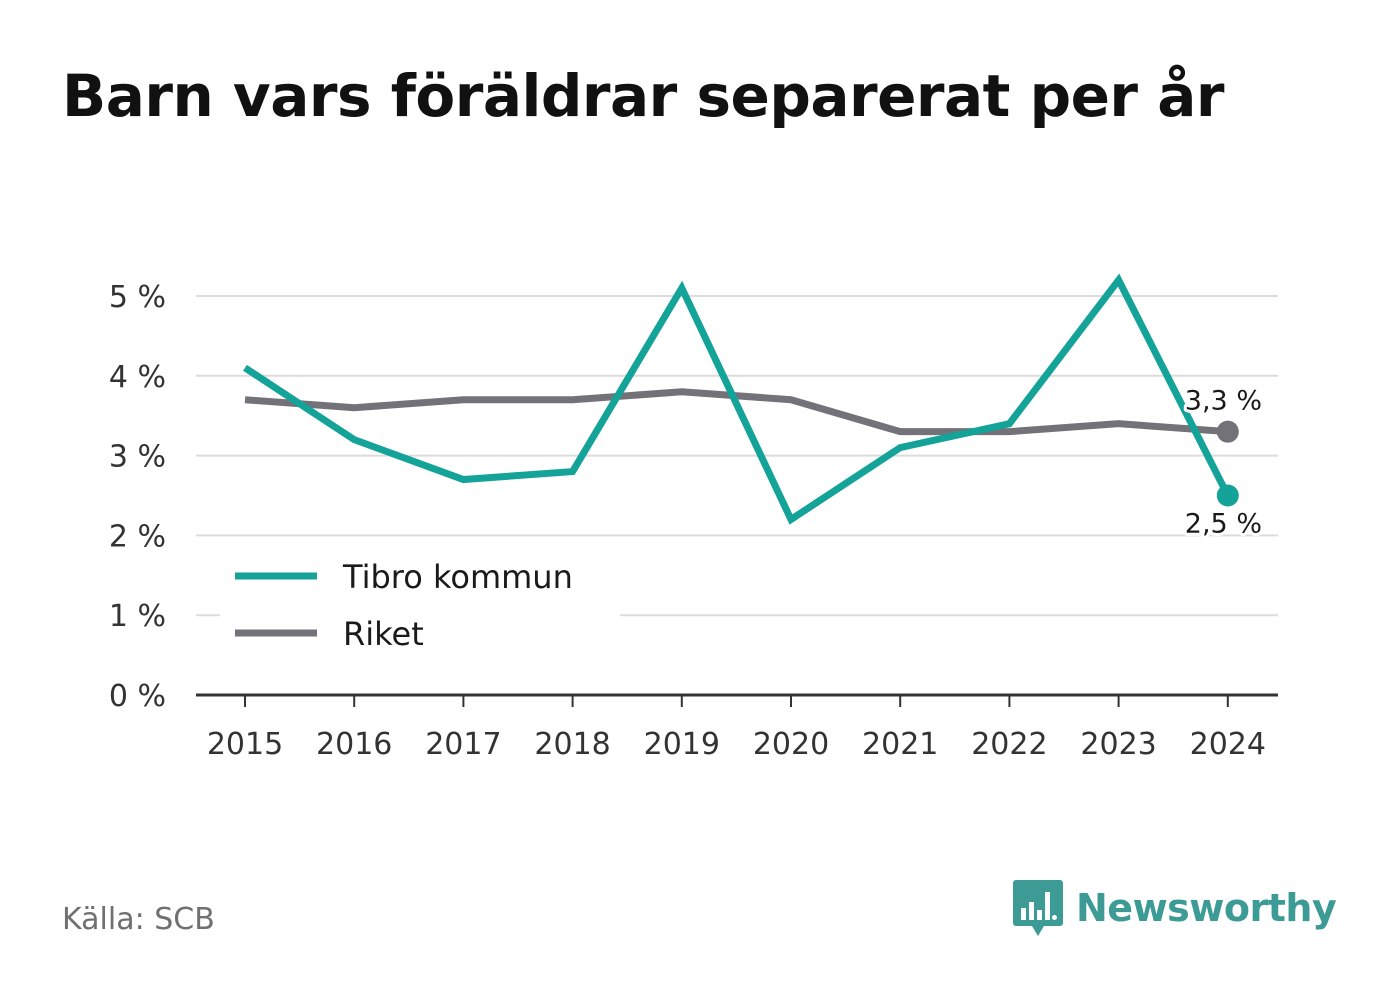  What do you see at coordinates (137, 377) in the screenshot?
I see `y-tick-label: 4 %` at bounding box center [137, 377].